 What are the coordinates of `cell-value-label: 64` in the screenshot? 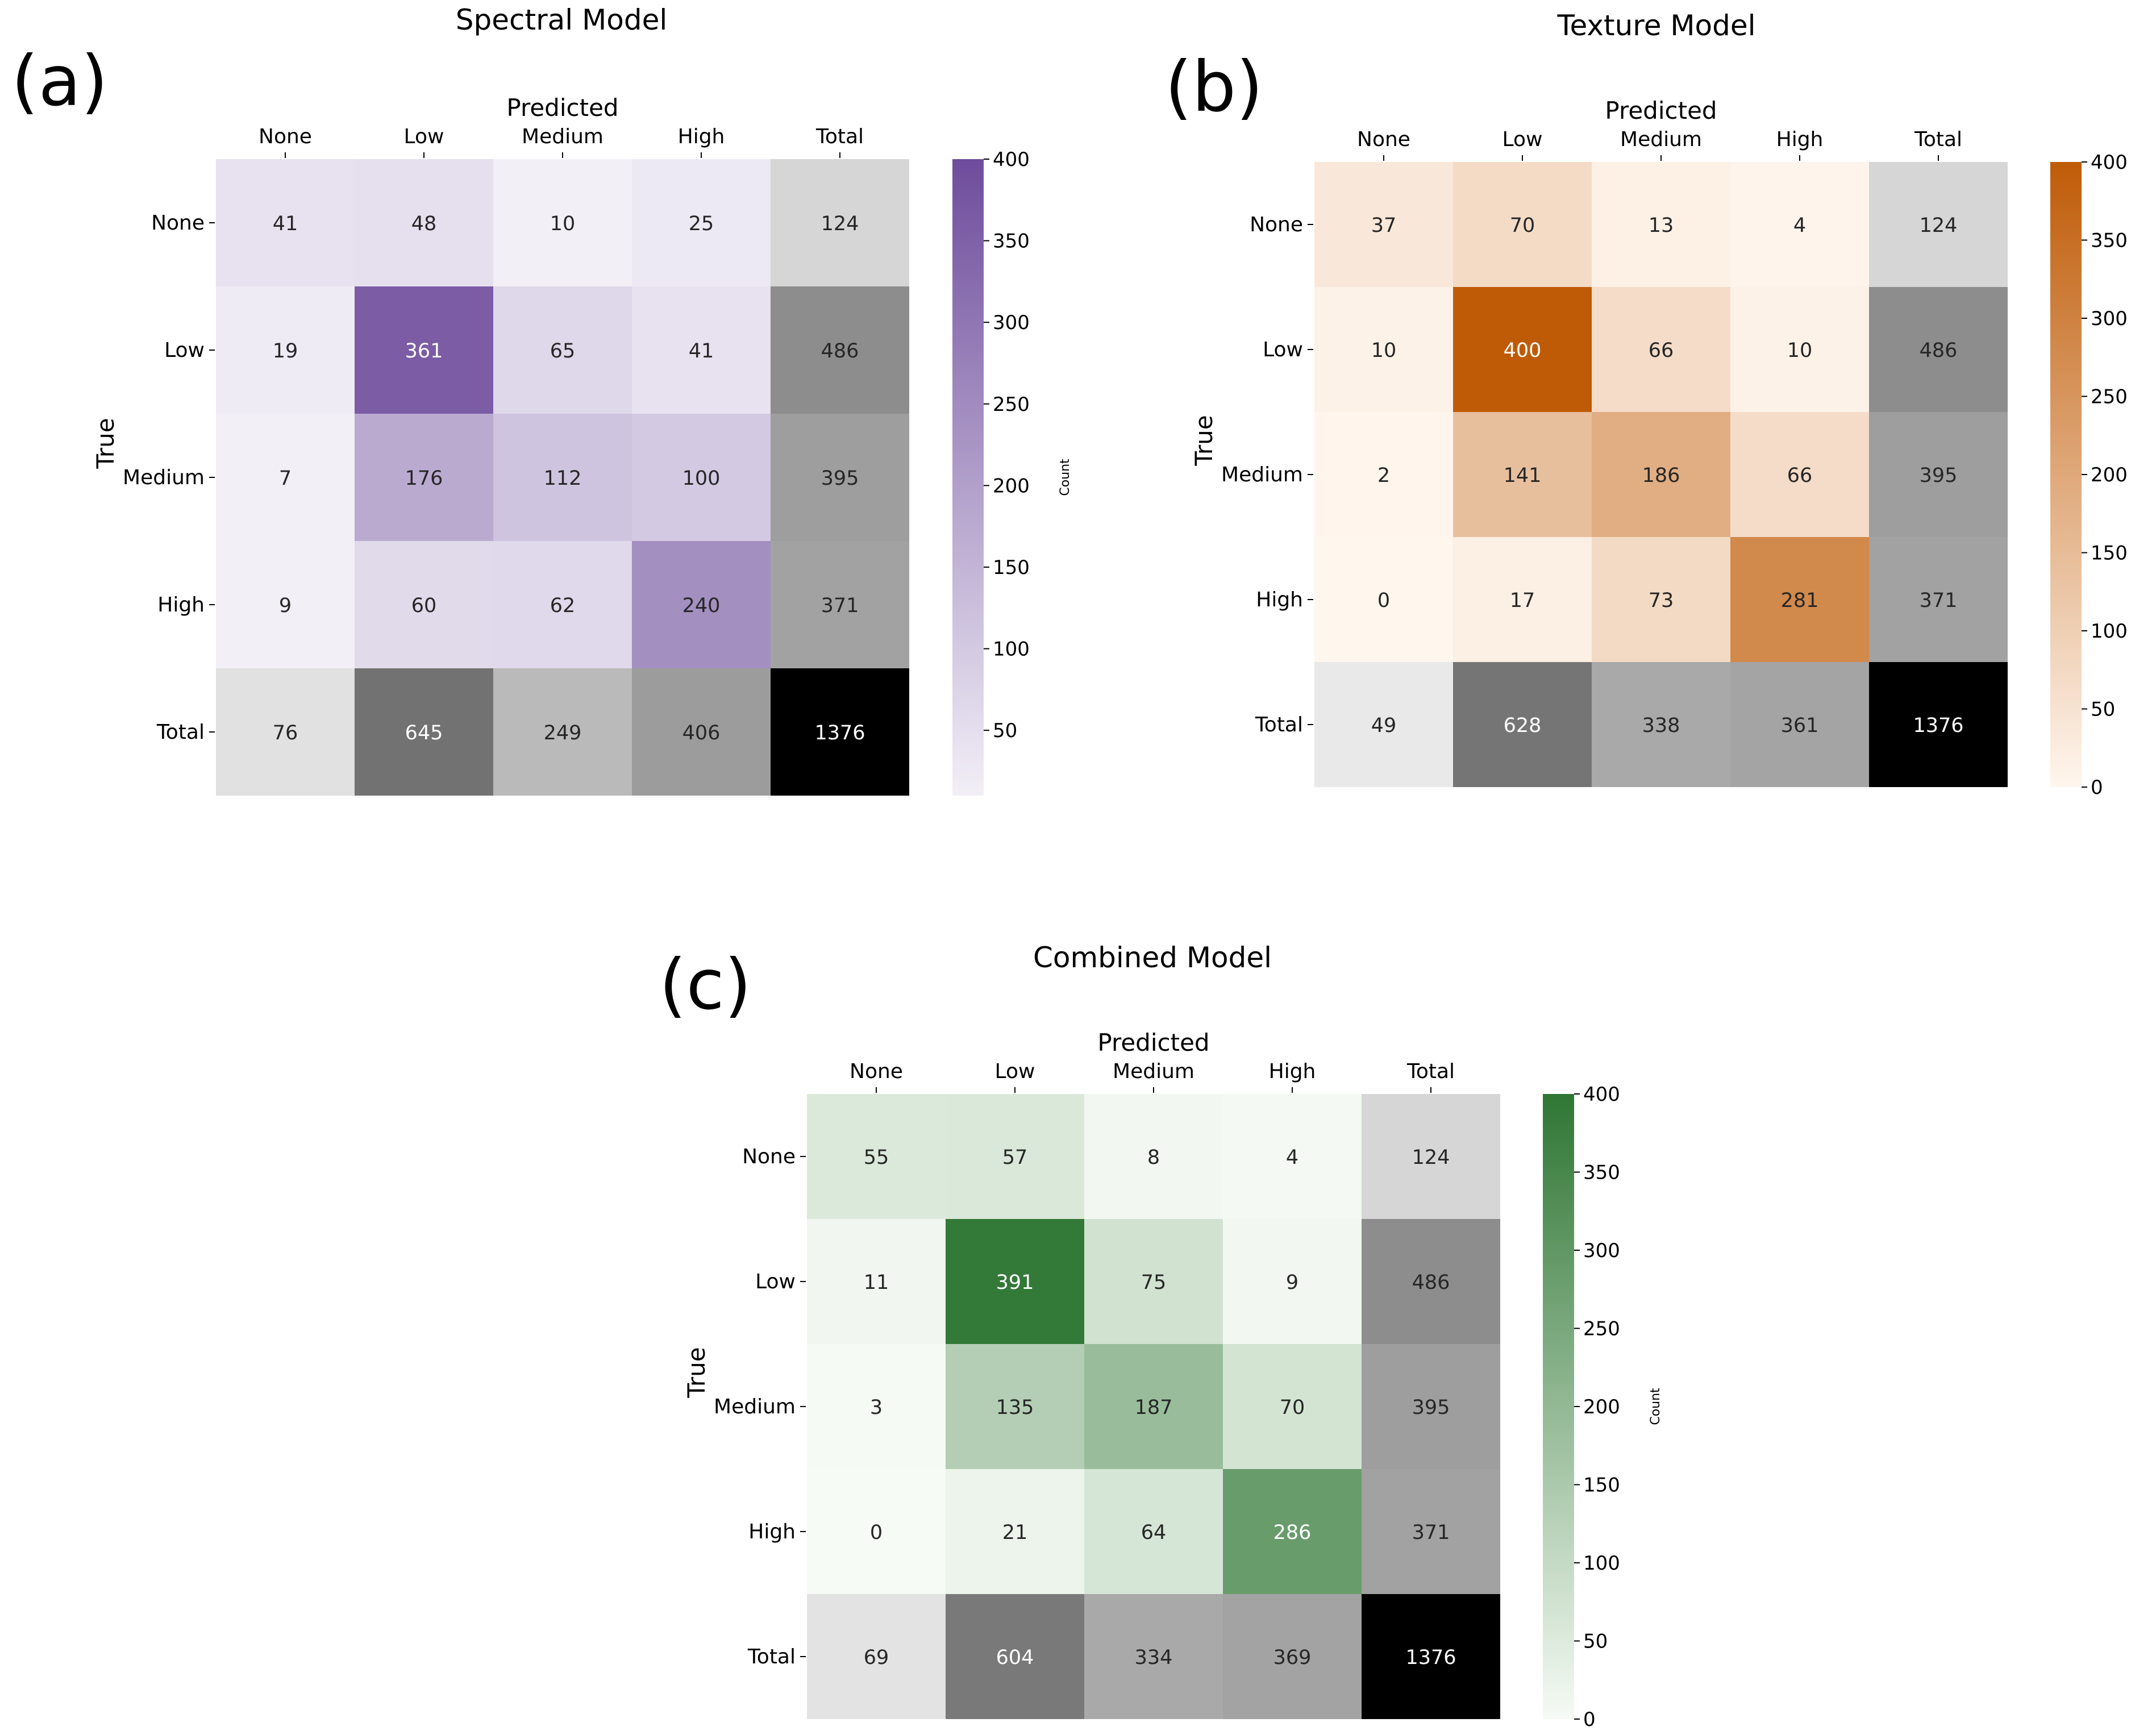 It's located at (1154, 1532).